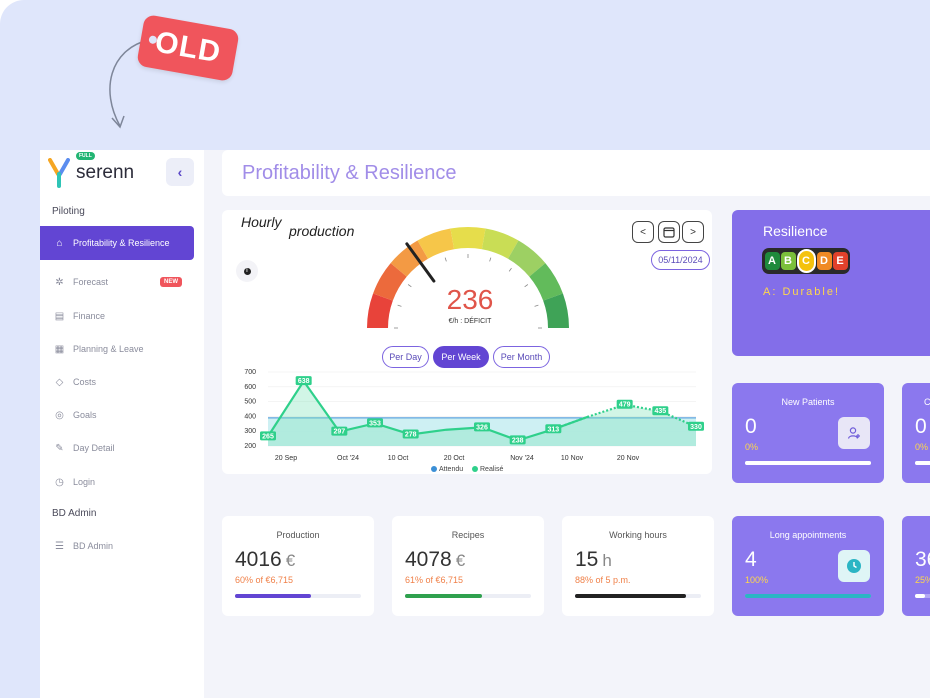 Image resolution: width=930 pixels, height=698 pixels. Describe the element at coordinates (93, 546) in the screenshot. I see `sidebar-item-label: BD Admin` at that location.